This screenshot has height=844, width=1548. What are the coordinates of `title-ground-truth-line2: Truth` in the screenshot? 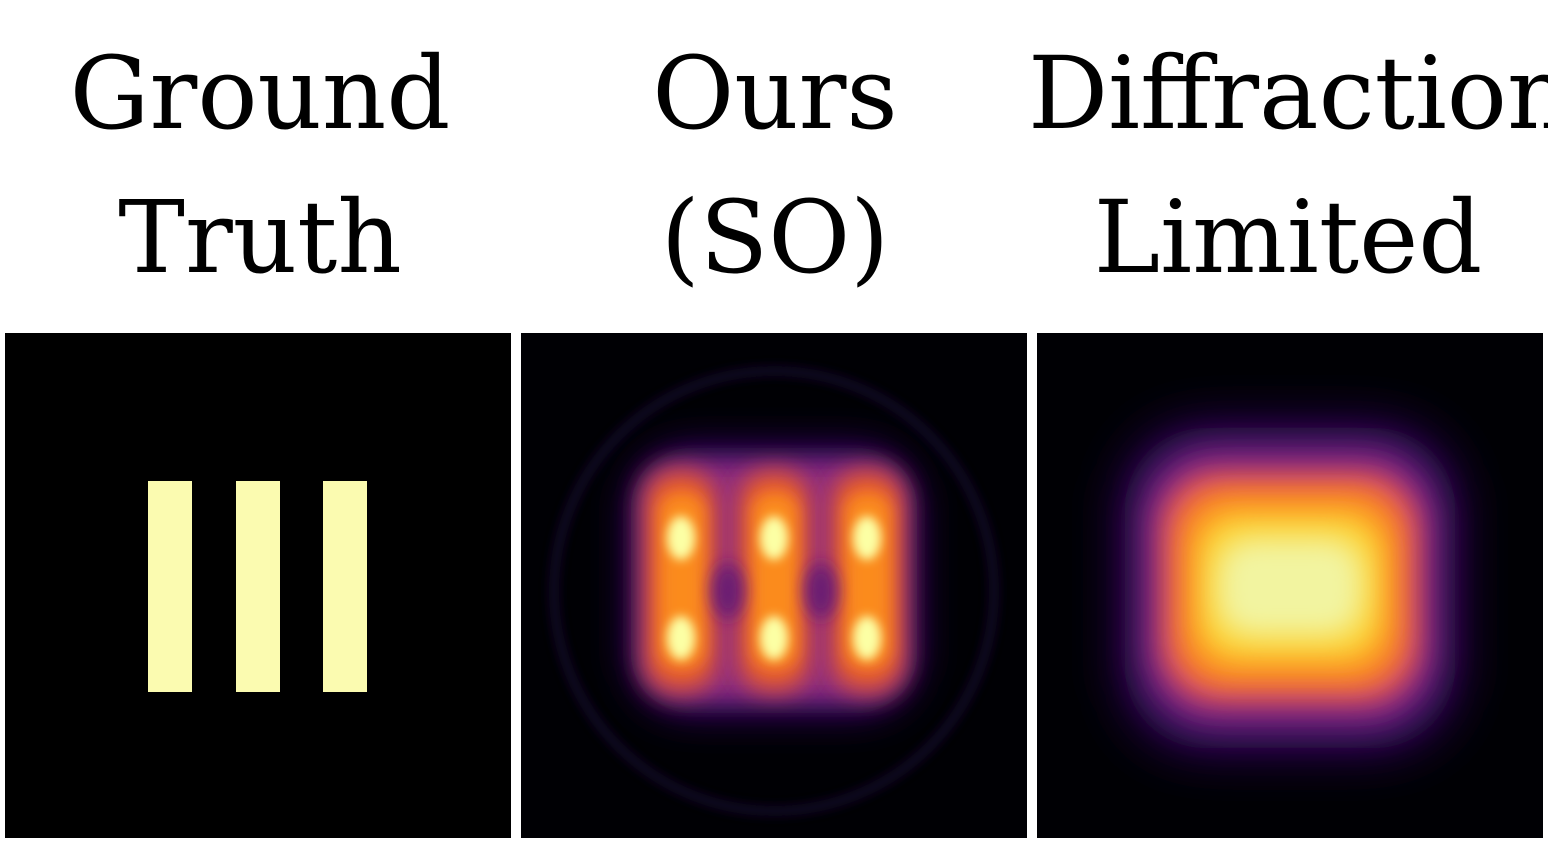 It's located at (260, 237).